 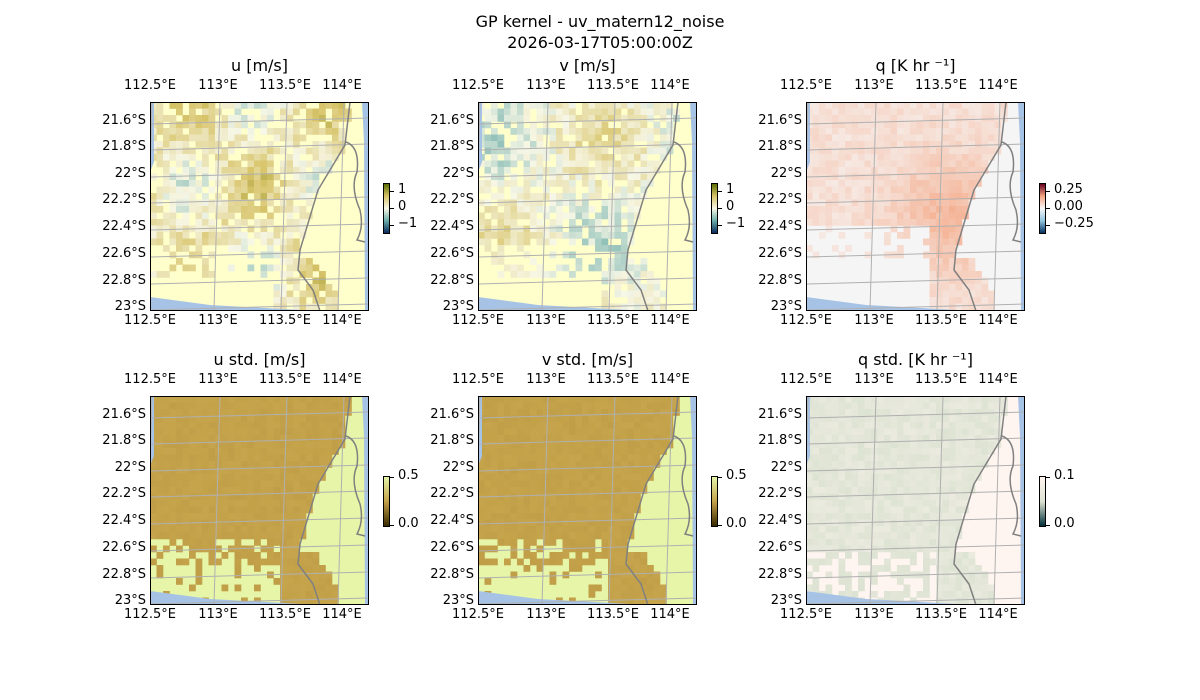 I want to click on colorbar, so click(x=1042, y=501).